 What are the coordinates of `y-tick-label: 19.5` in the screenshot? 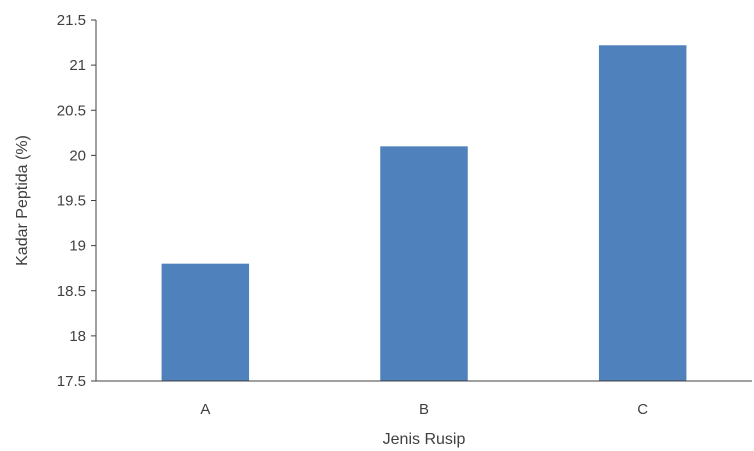 It's located at (71, 201).